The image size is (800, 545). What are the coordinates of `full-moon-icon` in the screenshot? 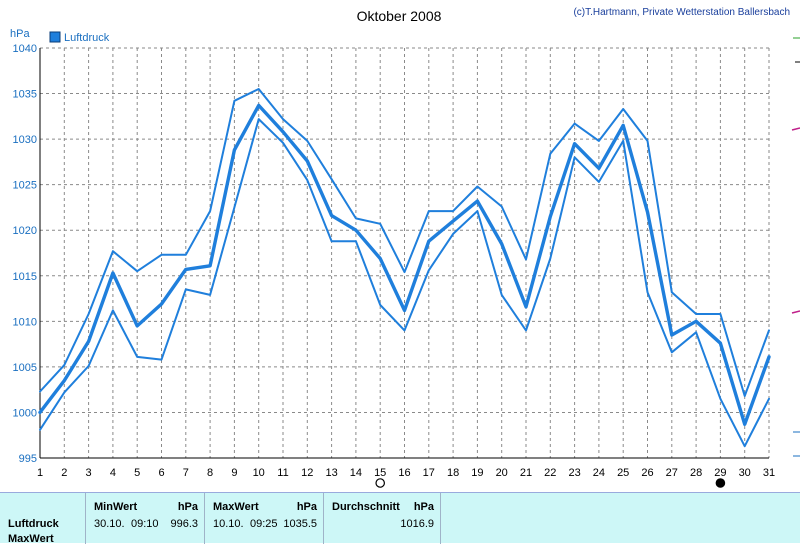 It's located at (380, 483).